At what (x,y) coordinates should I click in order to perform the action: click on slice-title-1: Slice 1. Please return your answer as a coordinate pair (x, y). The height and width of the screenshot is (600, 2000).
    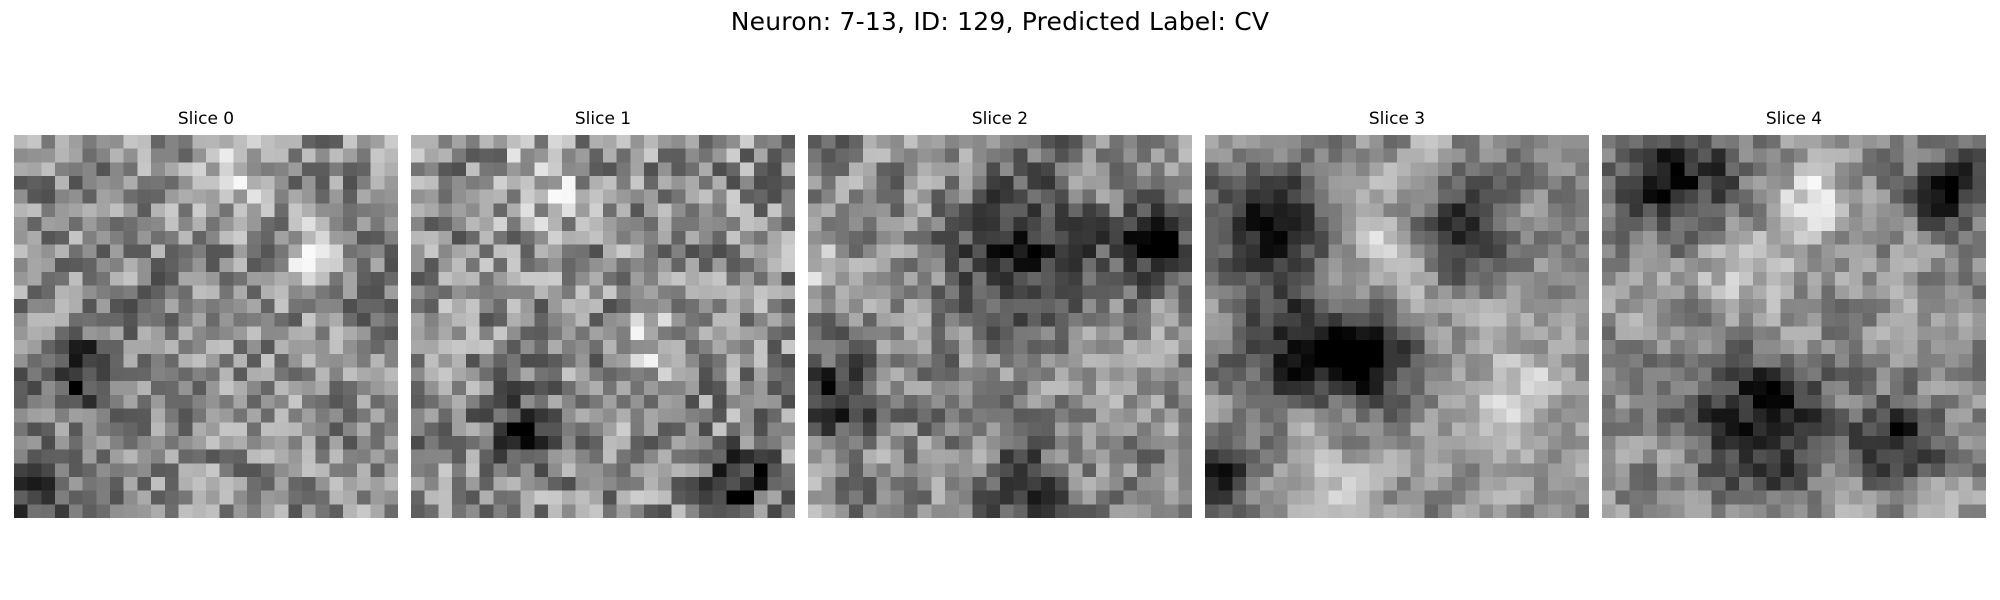
    Looking at the image, I should click on (603, 119).